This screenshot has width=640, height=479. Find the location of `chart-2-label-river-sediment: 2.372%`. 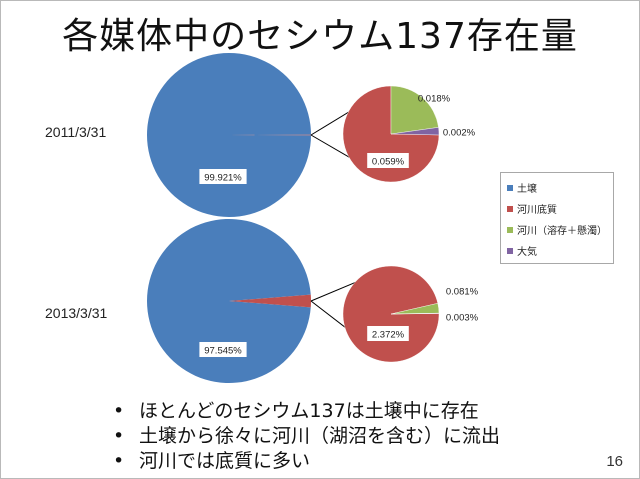

chart-2-label-river-sediment: 2.372% is located at coordinates (388, 333).